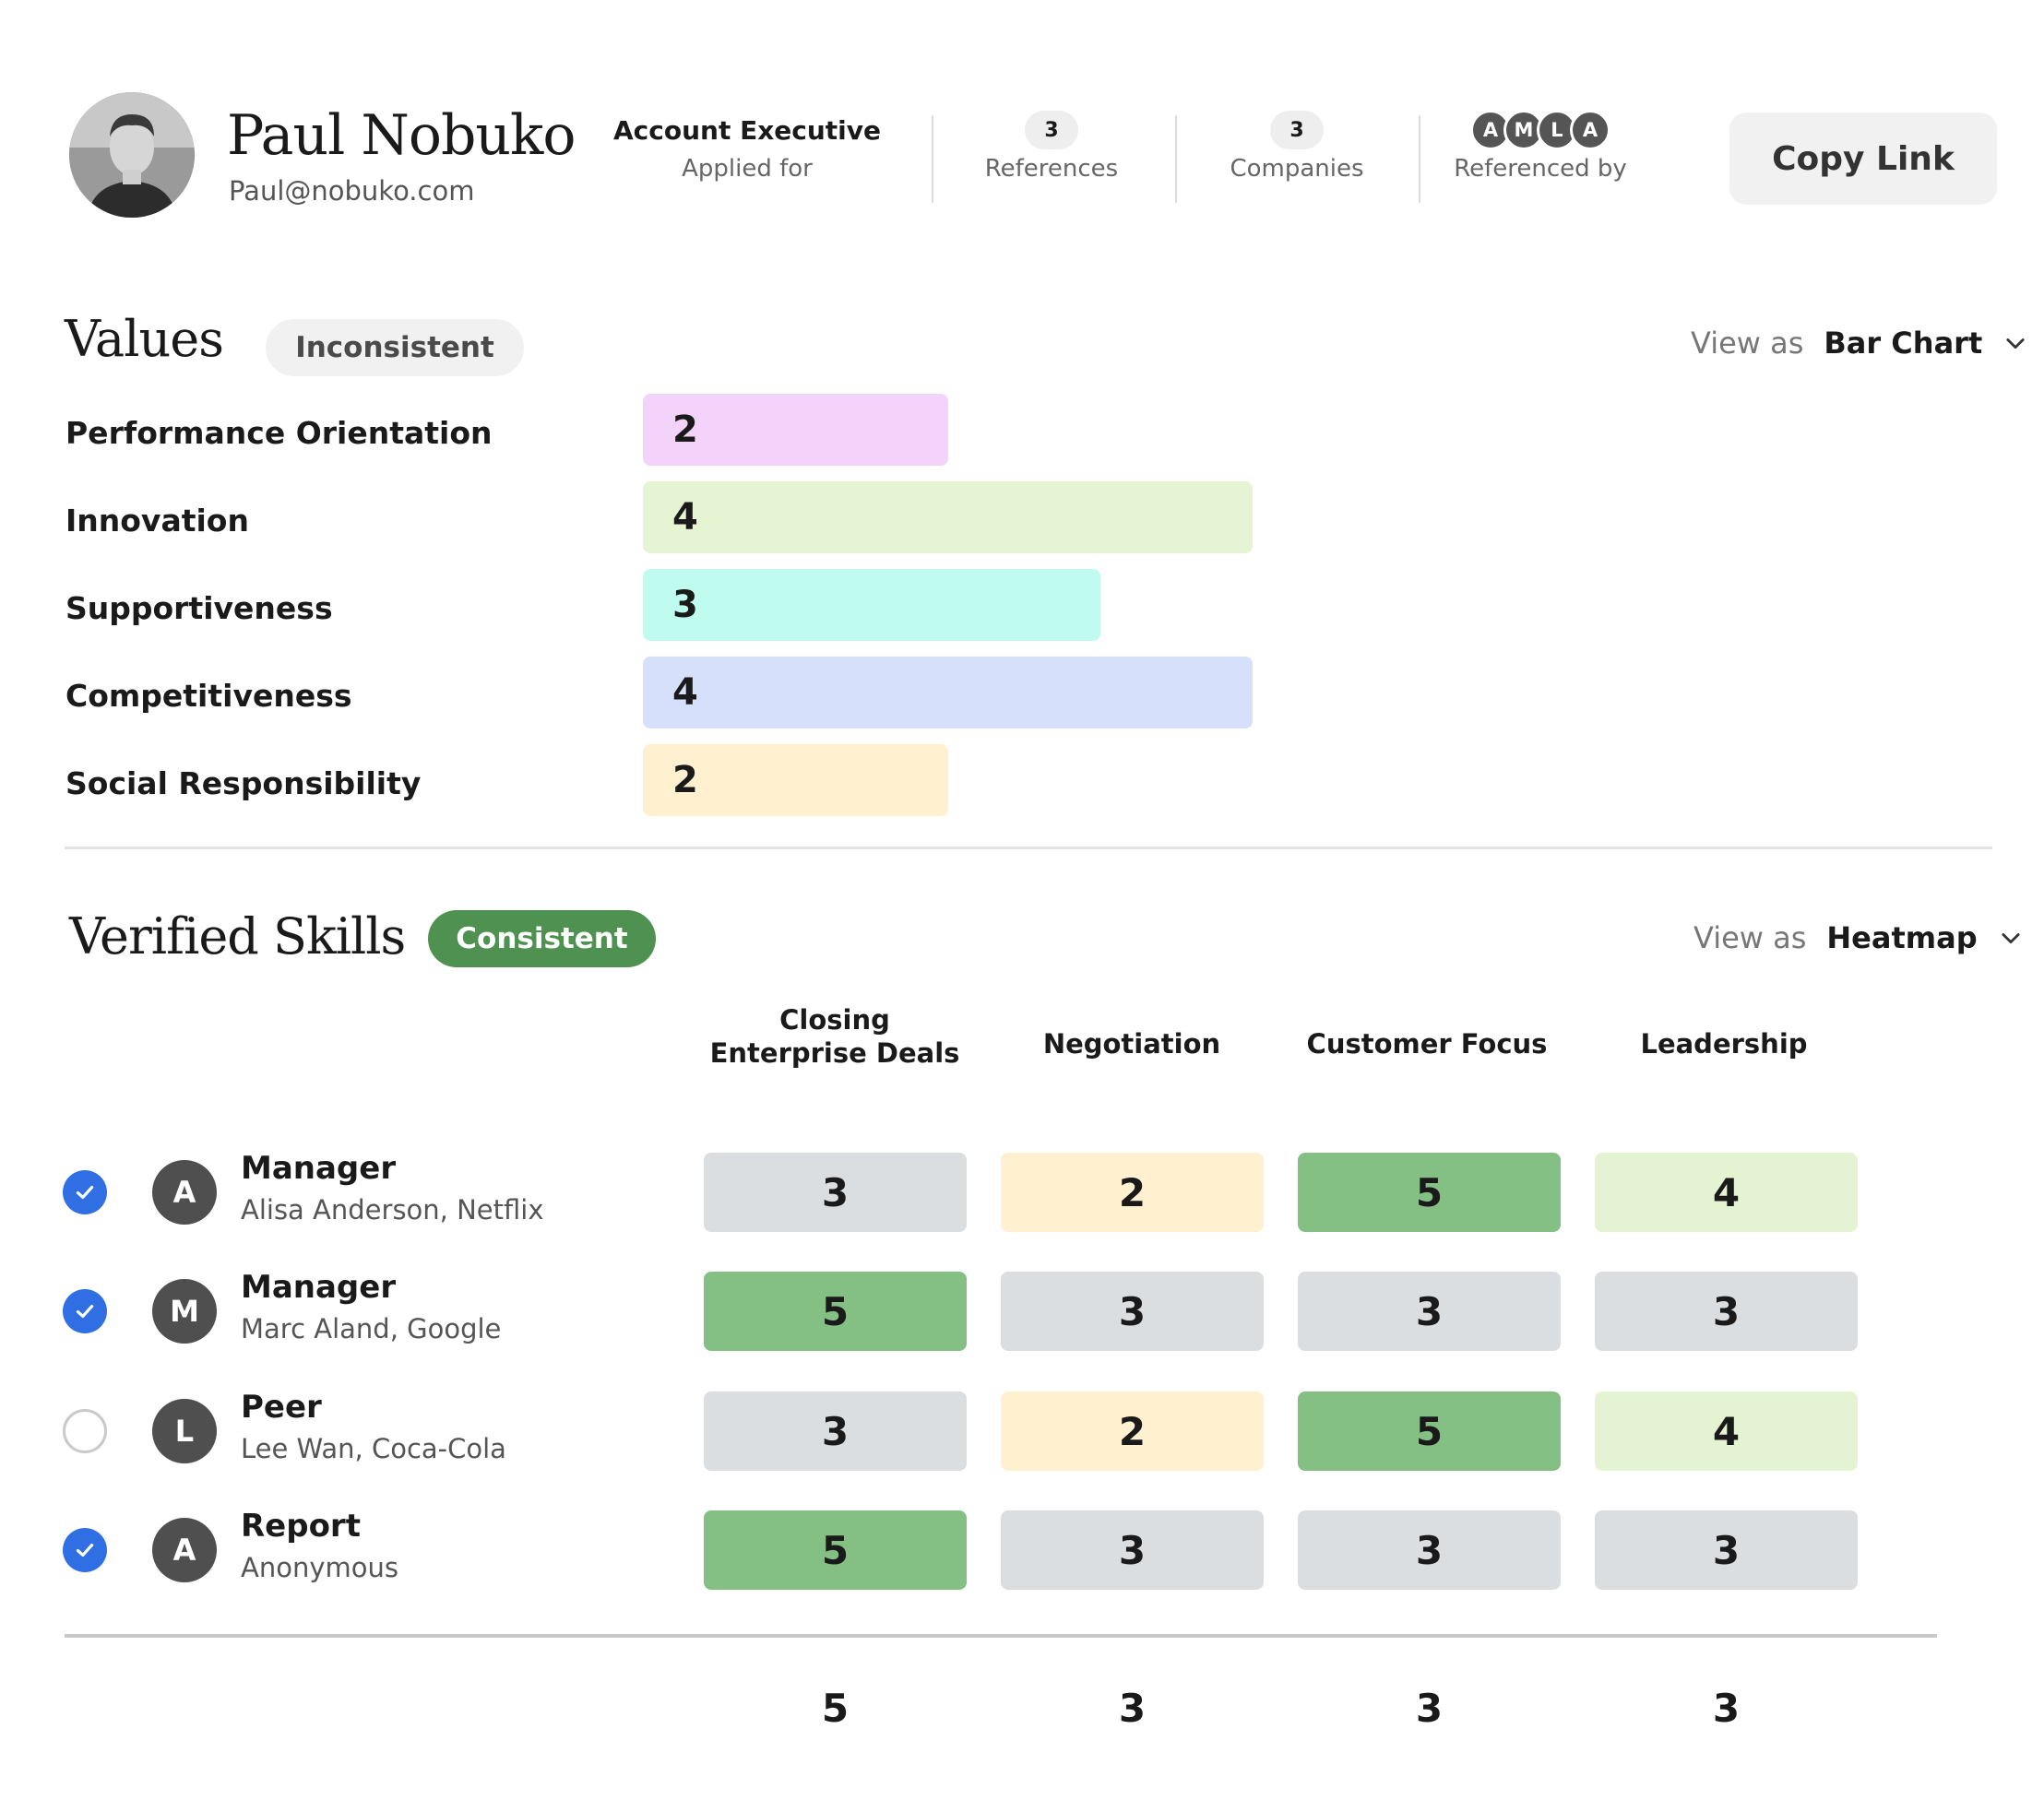  What do you see at coordinates (279, 433) in the screenshot?
I see `value-label: Performance Orientation` at bounding box center [279, 433].